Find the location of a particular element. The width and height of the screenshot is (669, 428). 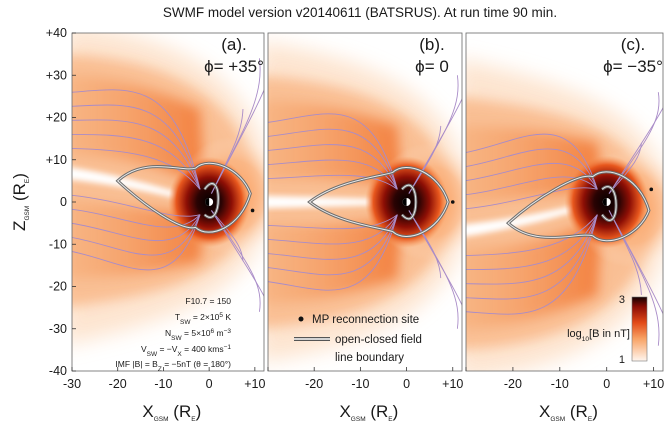

param-f107: F10.7 = 150 is located at coordinates (208, 301).